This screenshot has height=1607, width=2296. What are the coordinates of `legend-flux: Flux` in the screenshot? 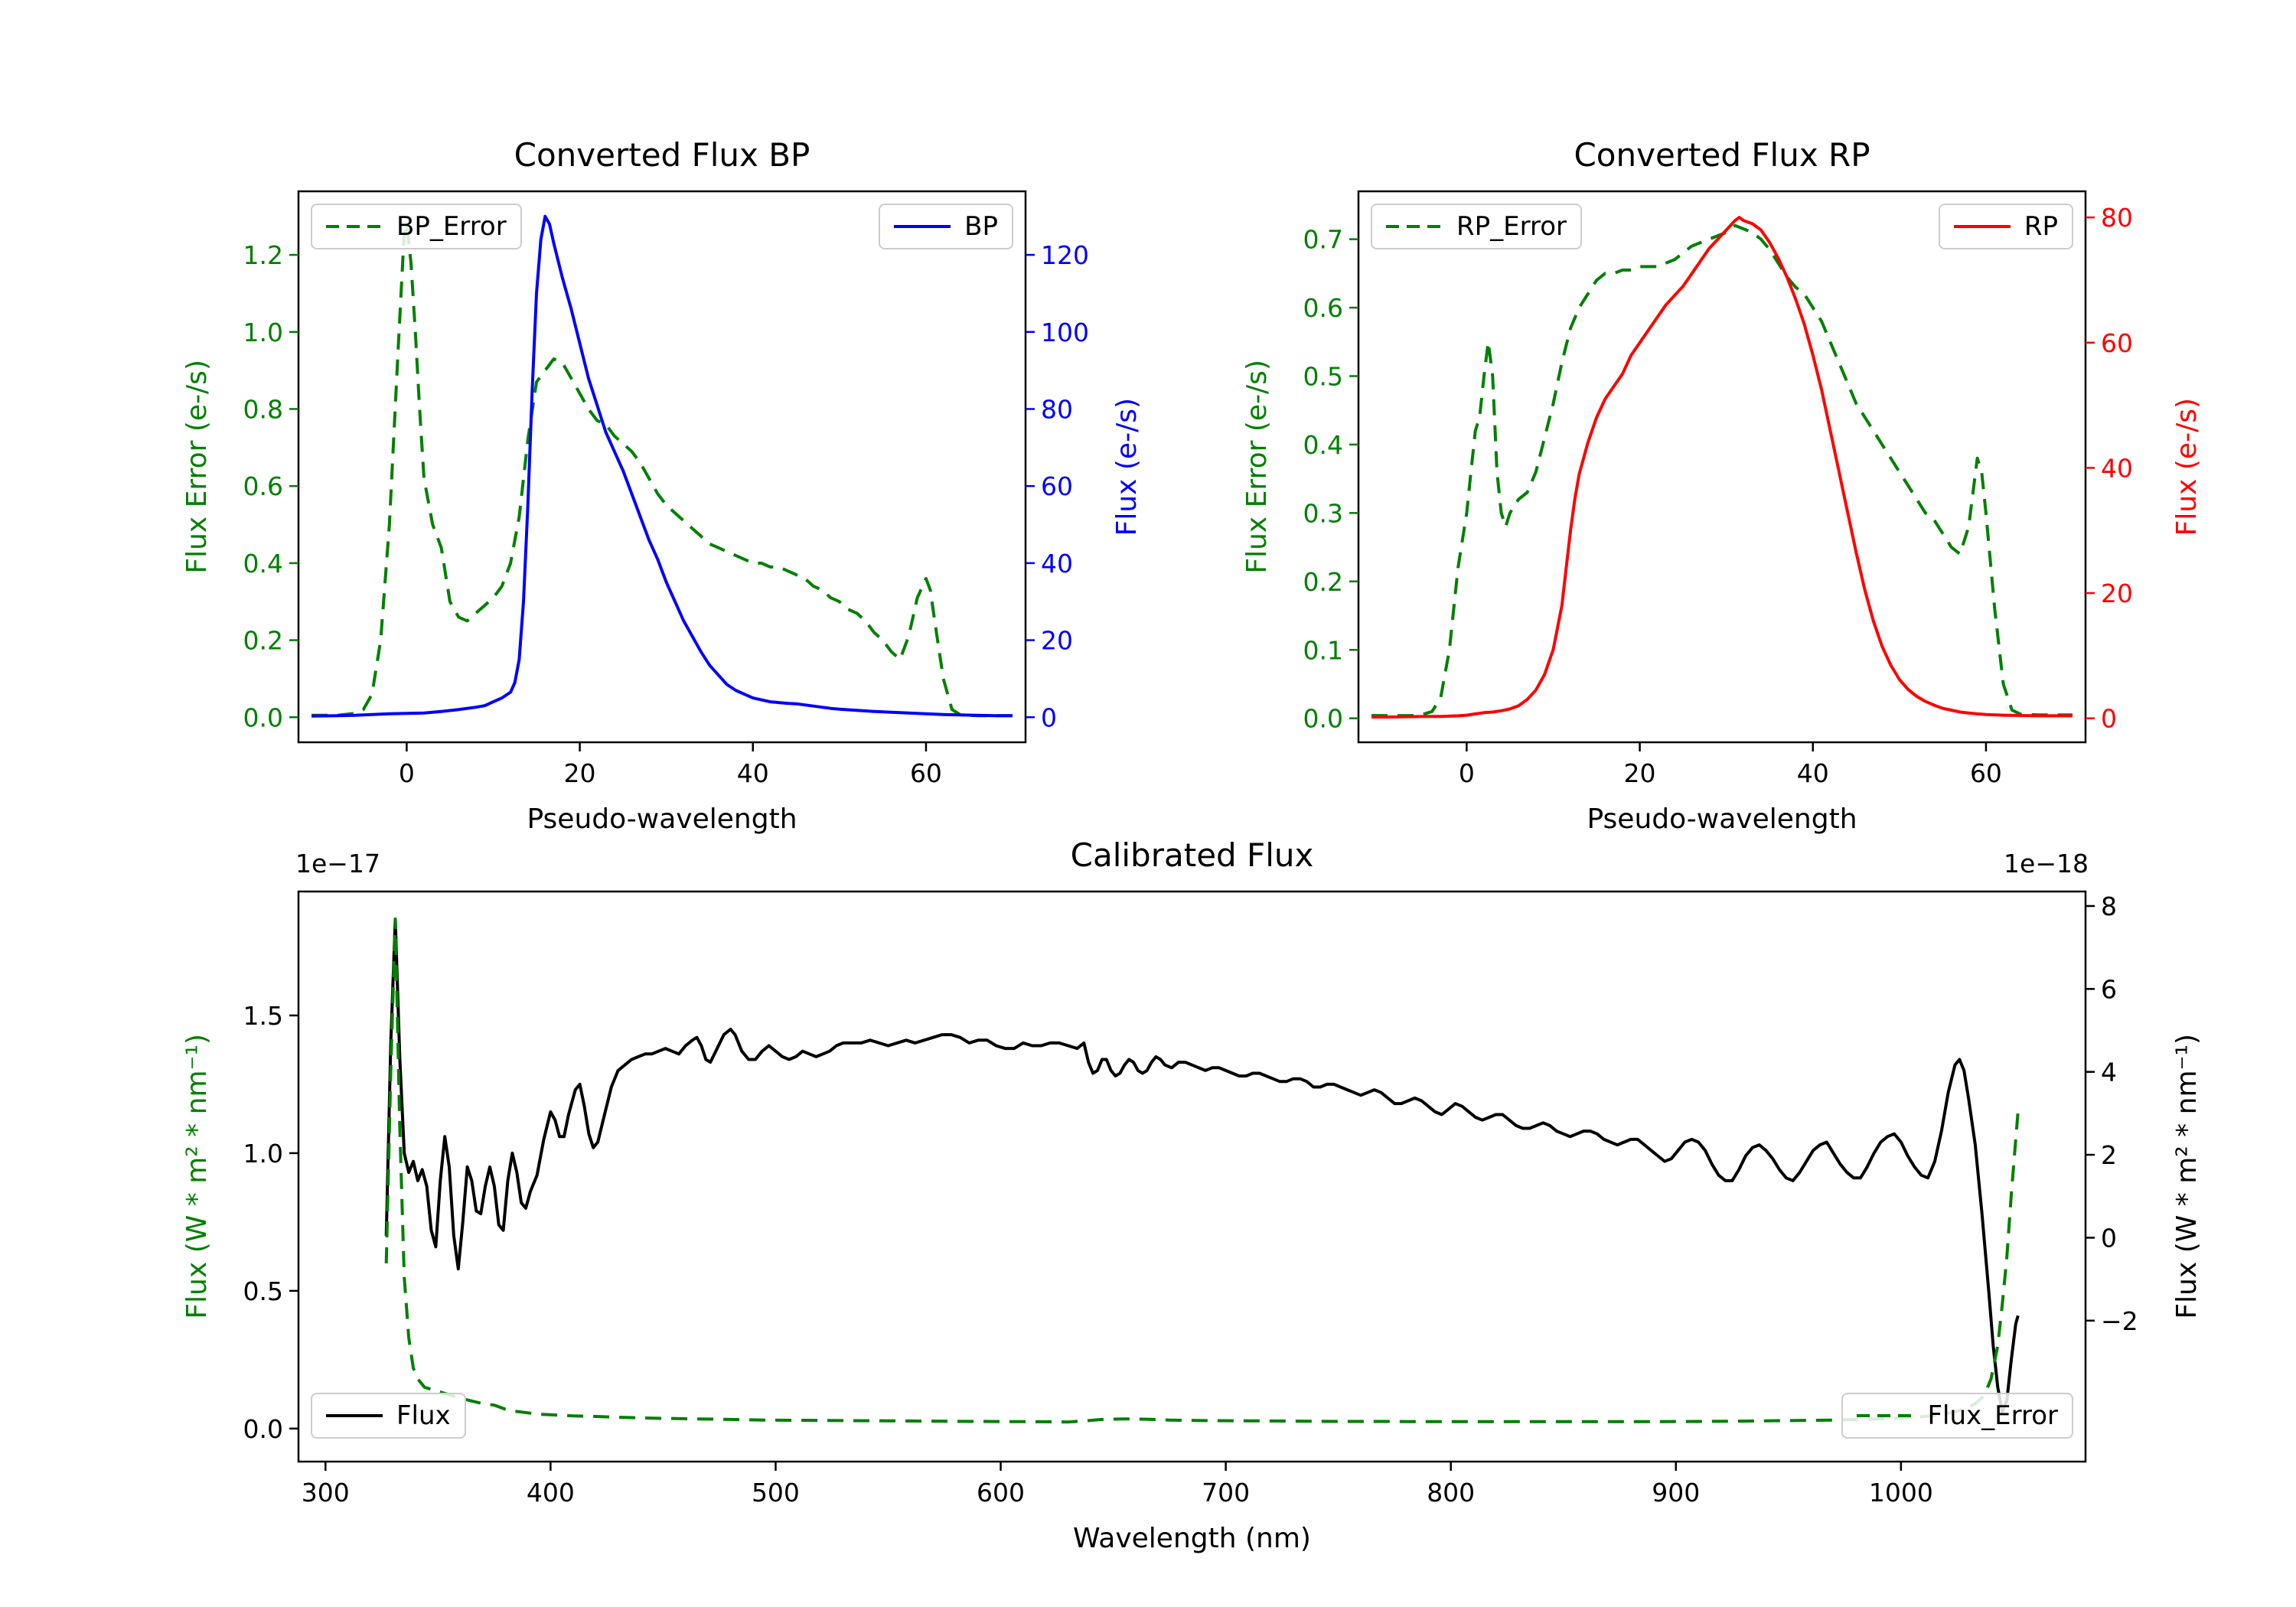 It's located at (388, 1416).